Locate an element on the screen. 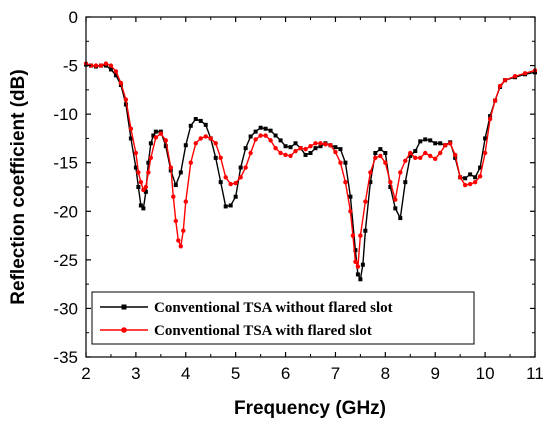 The width and height of the screenshot is (550, 425). y-tick-label: -10 is located at coordinates (65, 114).